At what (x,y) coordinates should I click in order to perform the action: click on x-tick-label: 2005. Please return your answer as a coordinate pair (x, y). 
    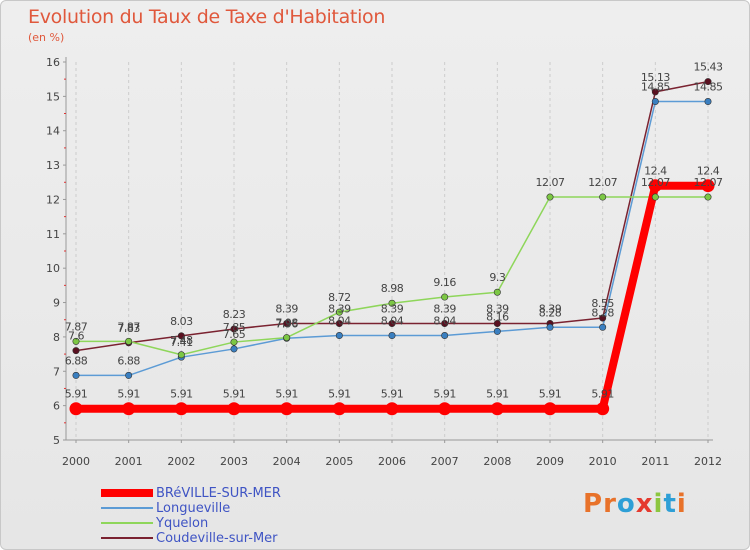
    Looking at the image, I should click on (339, 461).